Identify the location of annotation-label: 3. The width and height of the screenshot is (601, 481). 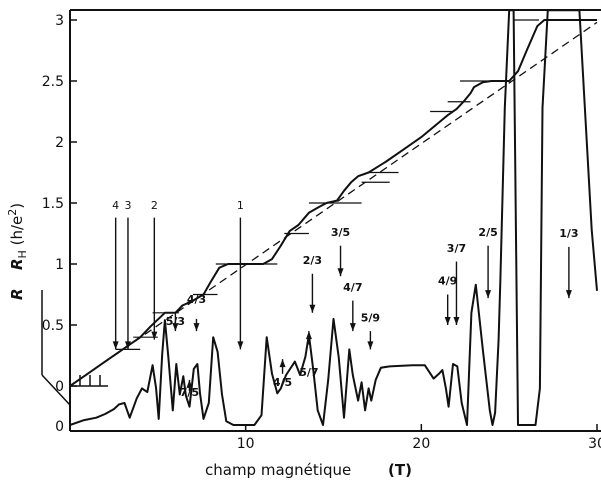
(127, 205).